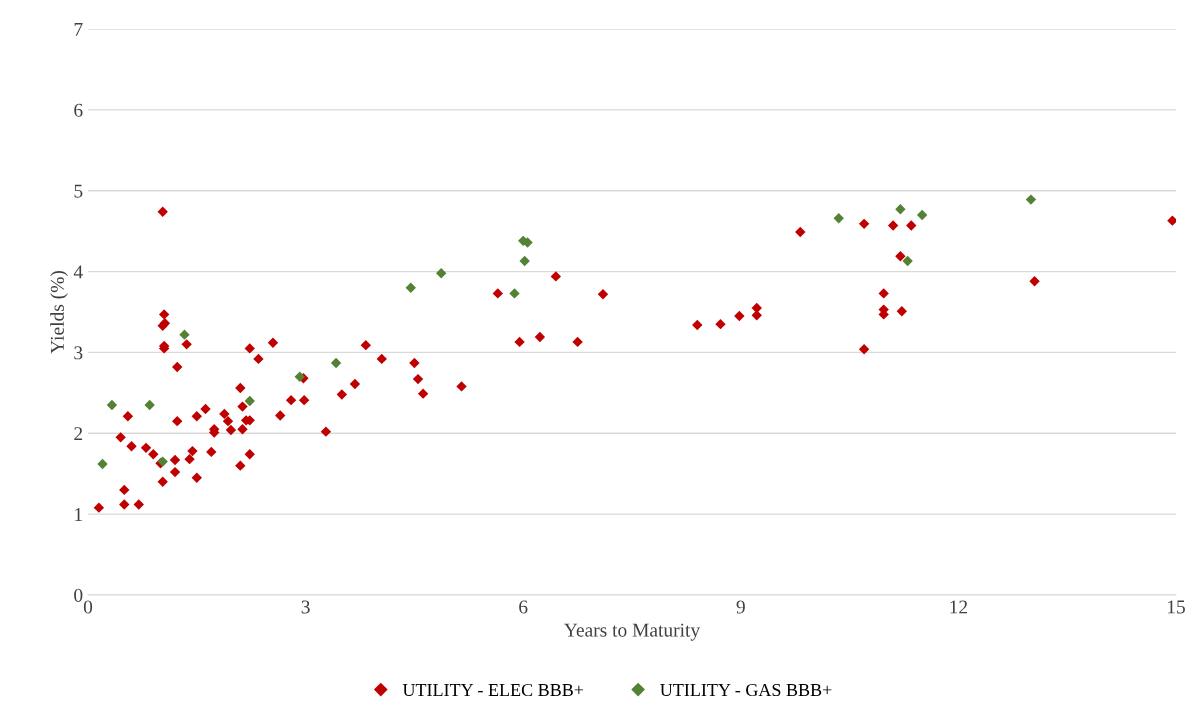 The image size is (1195, 716). Describe the element at coordinates (78, 110) in the screenshot. I see `y-tick-label: 6` at that location.